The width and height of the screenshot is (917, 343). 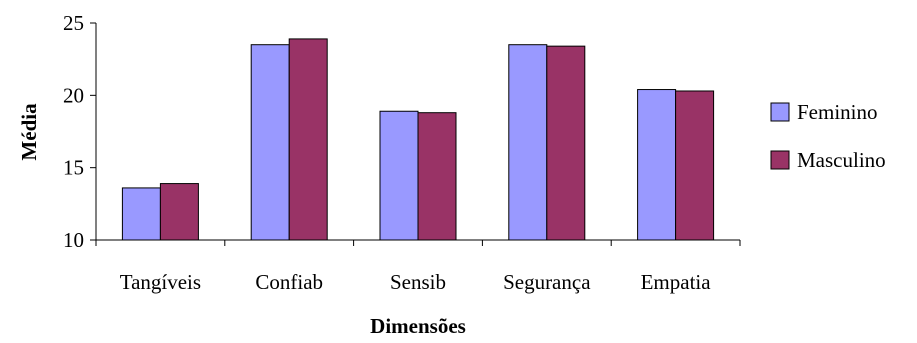 I want to click on x-axis-categories: Tangíveis Confiab Sensib Segurança Empatia, so click(x=418, y=267).